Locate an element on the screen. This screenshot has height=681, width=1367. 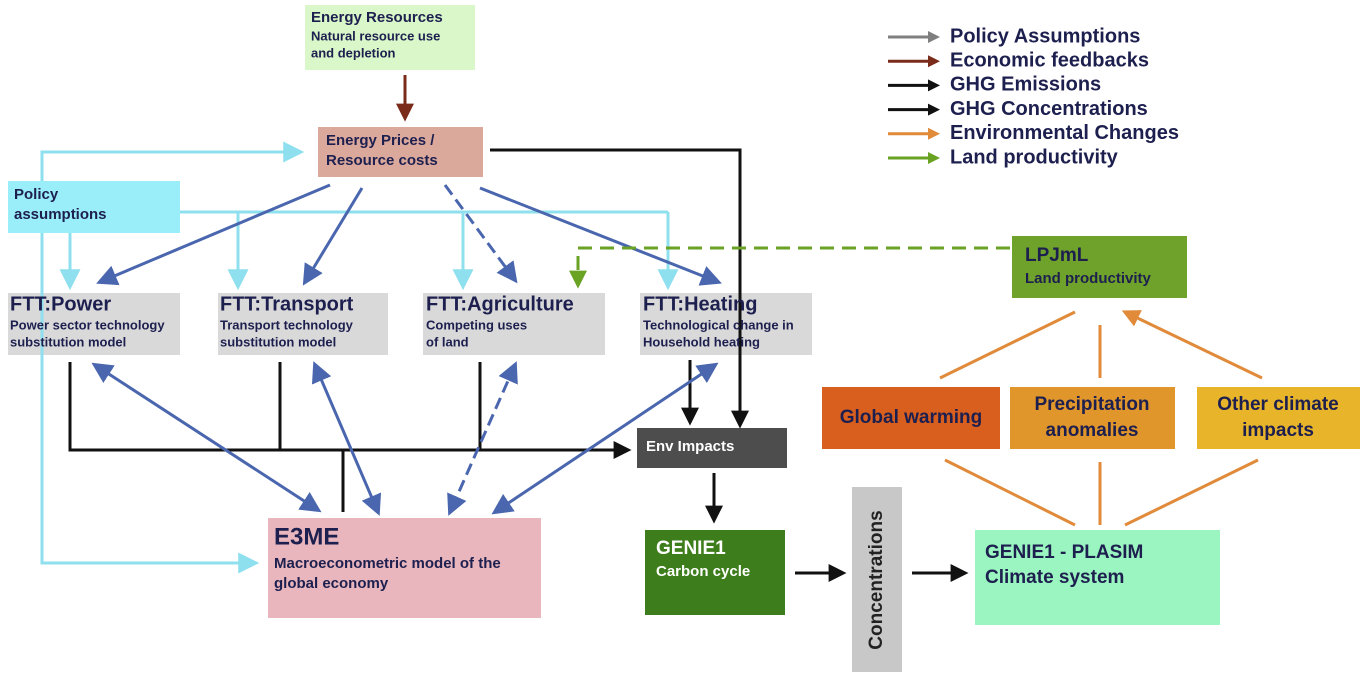
box-concentrations is located at coordinates (877, 579).